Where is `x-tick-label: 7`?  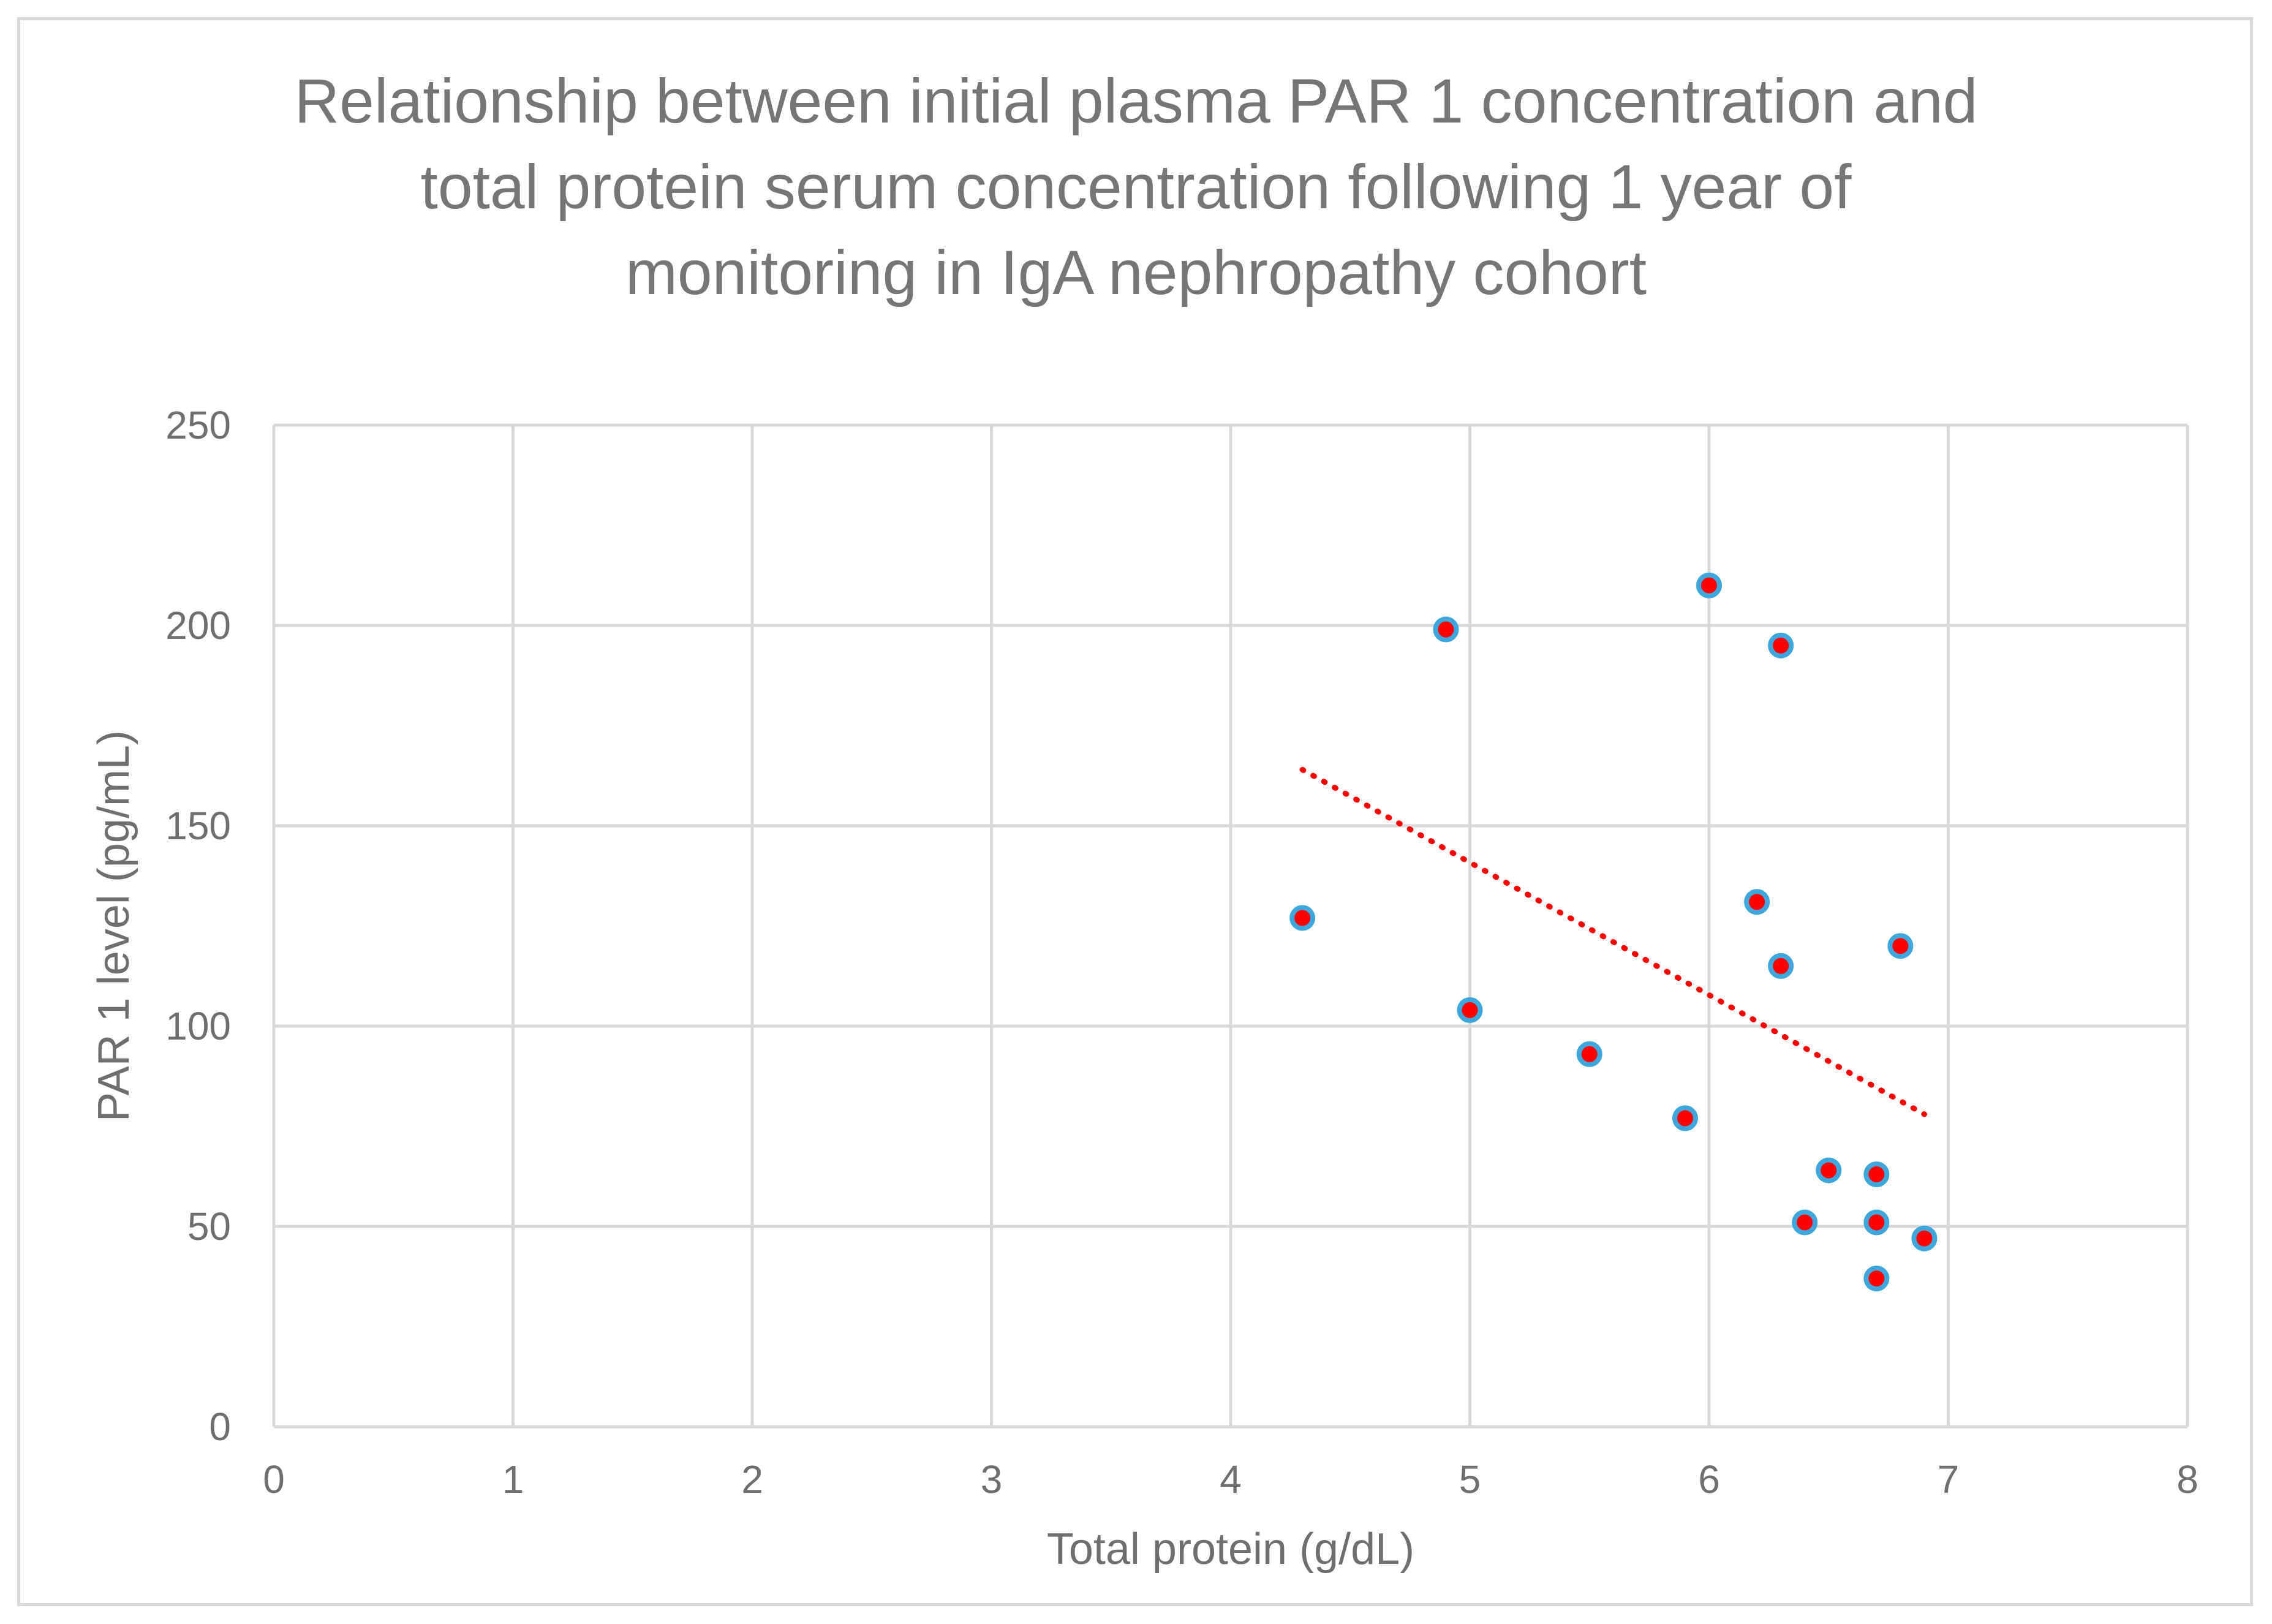 x-tick-label: 7 is located at coordinates (1949, 1479).